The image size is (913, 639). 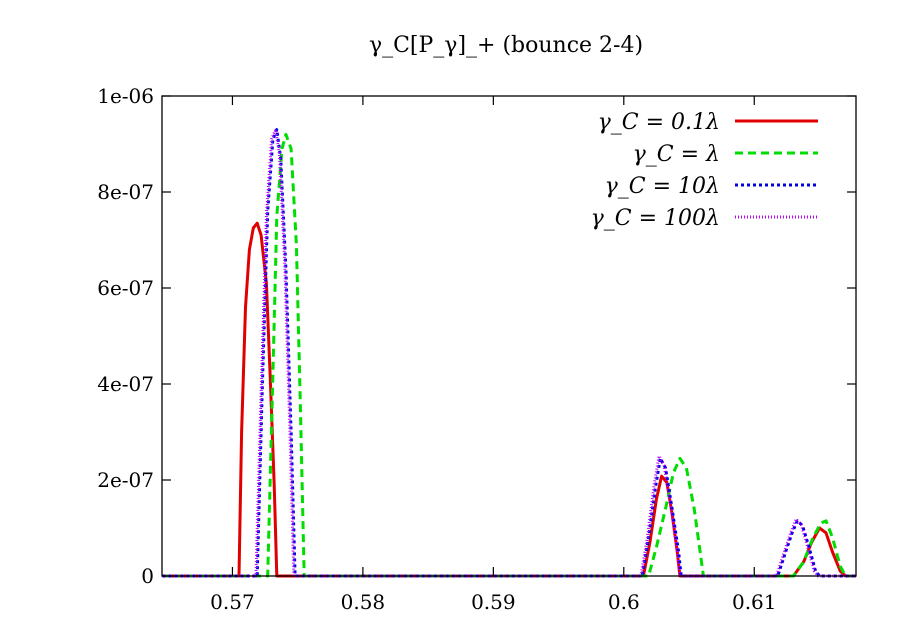 I want to click on chart-title: γ_C[P_γ]_+ (bounce 2-4), so click(x=506, y=45).